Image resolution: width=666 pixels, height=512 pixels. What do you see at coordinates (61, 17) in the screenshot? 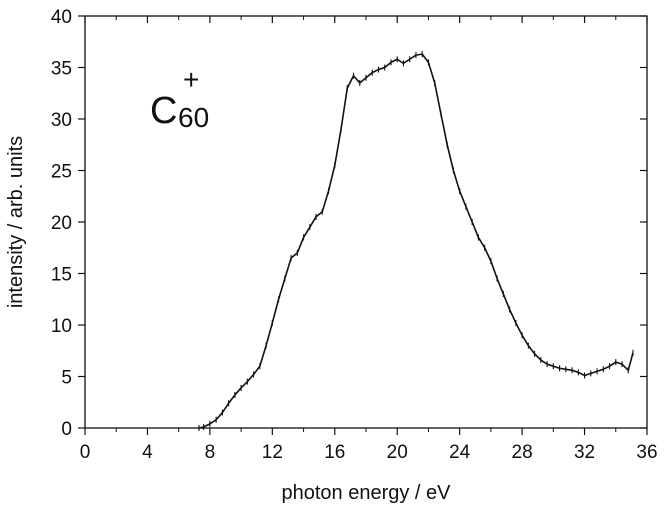
I see `y-tick-label: 40` at bounding box center [61, 17].